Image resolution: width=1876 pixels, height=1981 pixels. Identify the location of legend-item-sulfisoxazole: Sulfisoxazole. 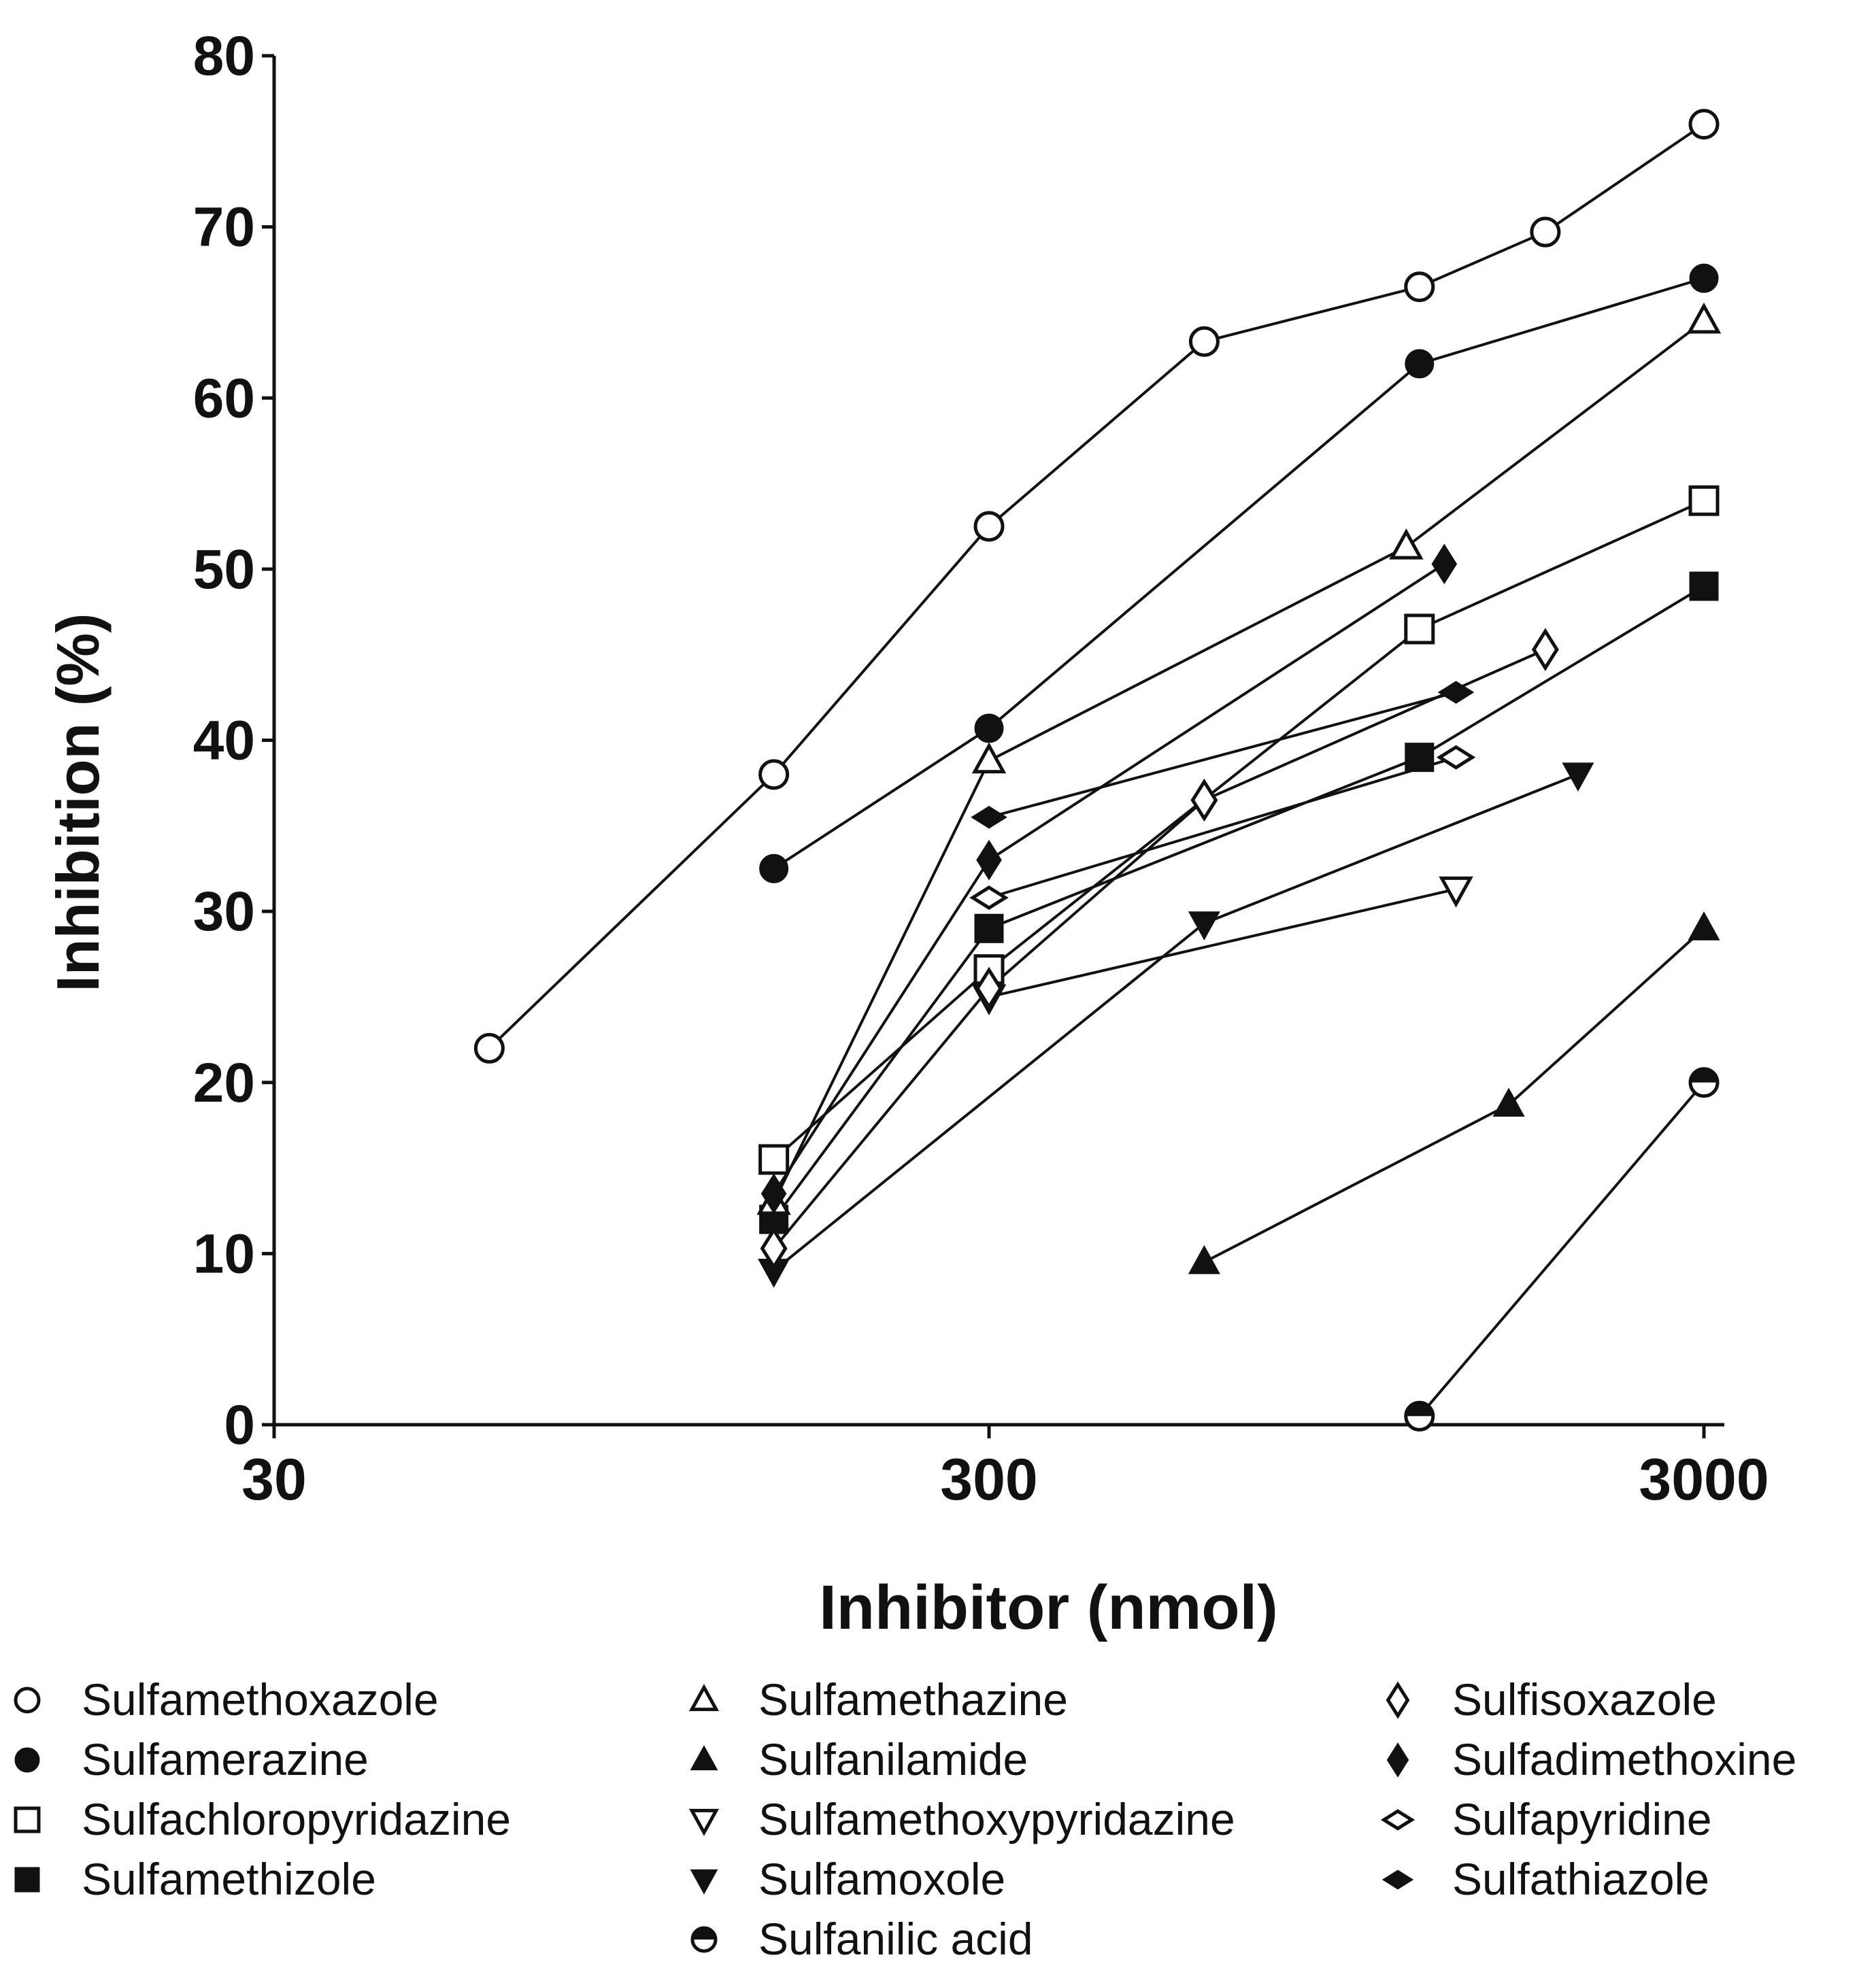
(1551, 1699).